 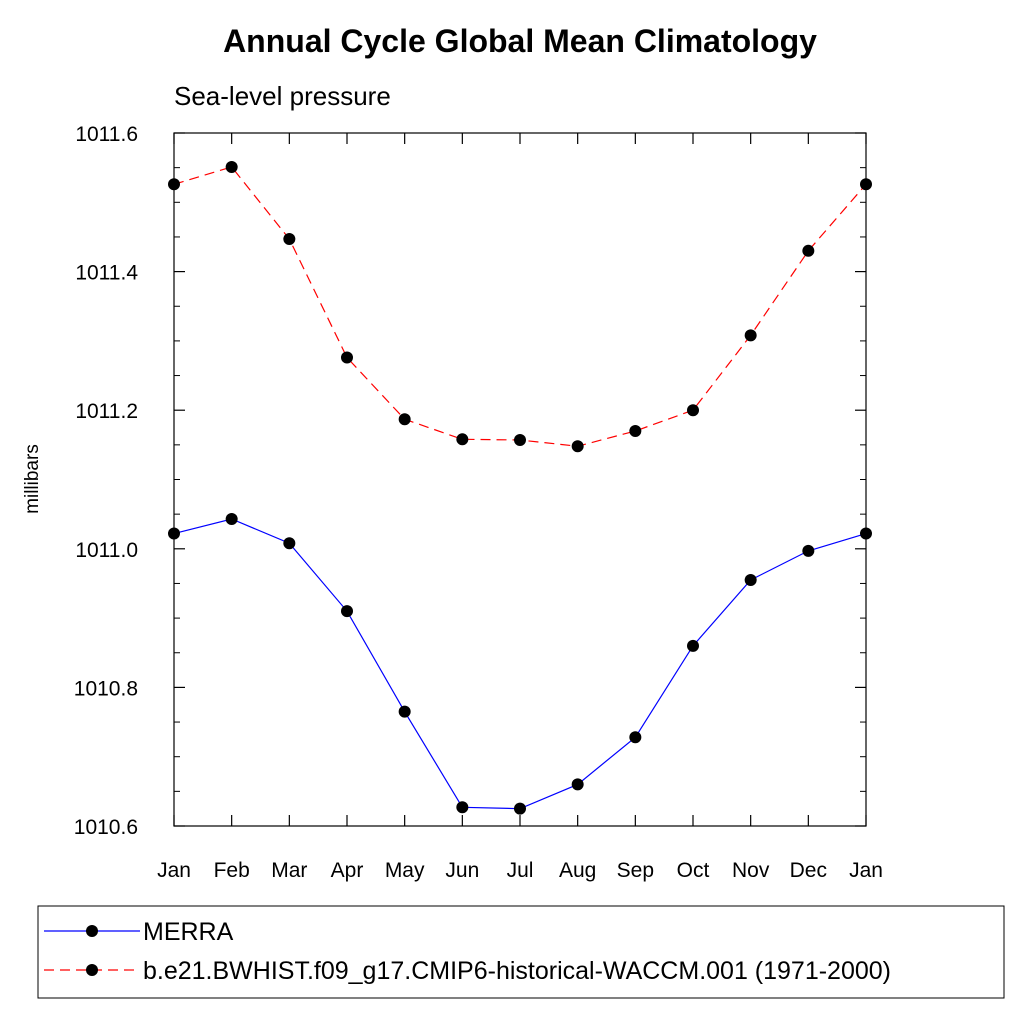 What do you see at coordinates (751, 870) in the screenshot?
I see `x-tick-label: Nov` at bounding box center [751, 870].